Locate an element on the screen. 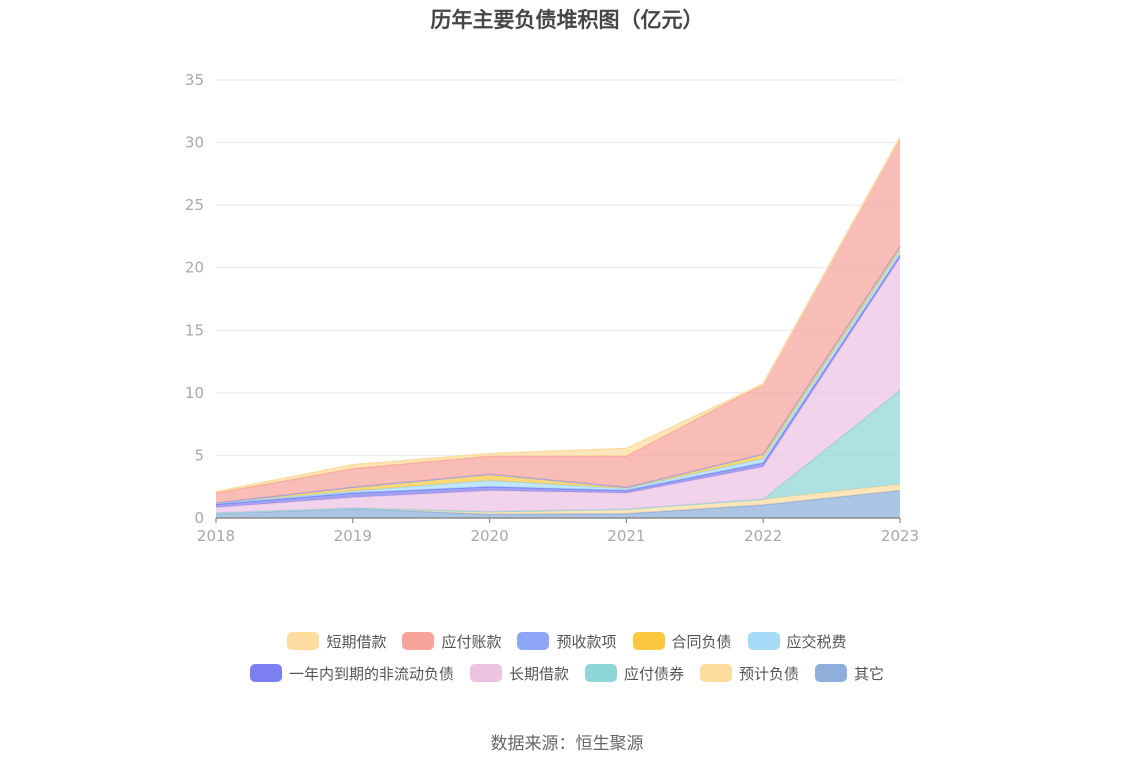 The height and width of the screenshot is (766, 1134). y-tick-label: 25 is located at coordinates (194, 205).